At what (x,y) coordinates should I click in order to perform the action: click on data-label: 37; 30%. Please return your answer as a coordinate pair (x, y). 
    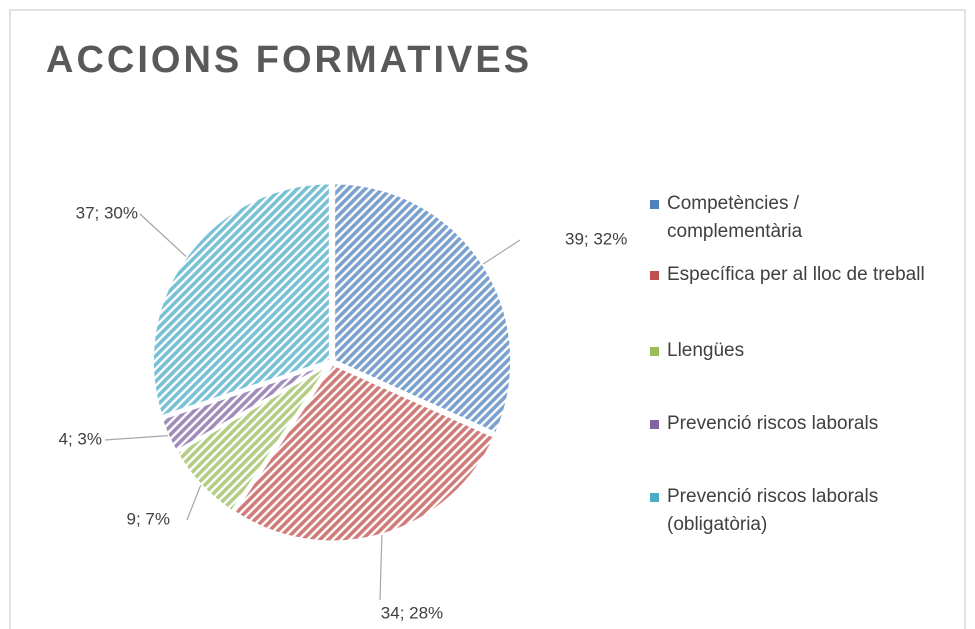
    Looking at the image, I should click on (107, 212).